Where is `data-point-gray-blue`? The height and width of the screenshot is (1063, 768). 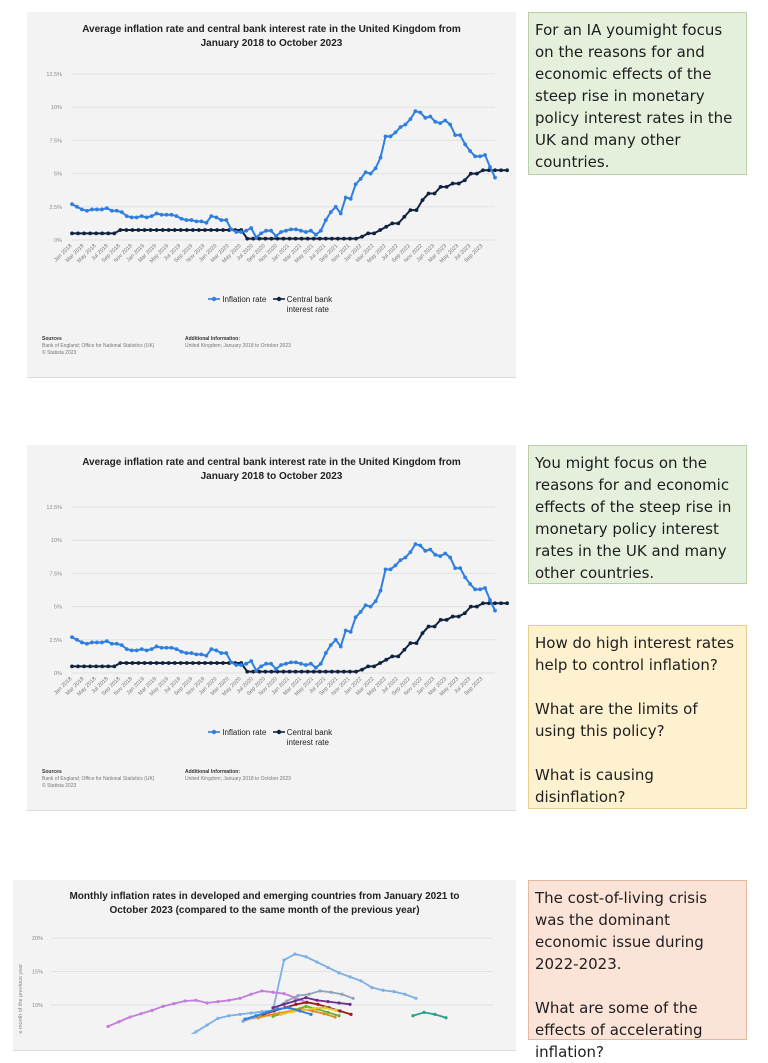
data-point-gray-blue is located at coordinates (320, 991).